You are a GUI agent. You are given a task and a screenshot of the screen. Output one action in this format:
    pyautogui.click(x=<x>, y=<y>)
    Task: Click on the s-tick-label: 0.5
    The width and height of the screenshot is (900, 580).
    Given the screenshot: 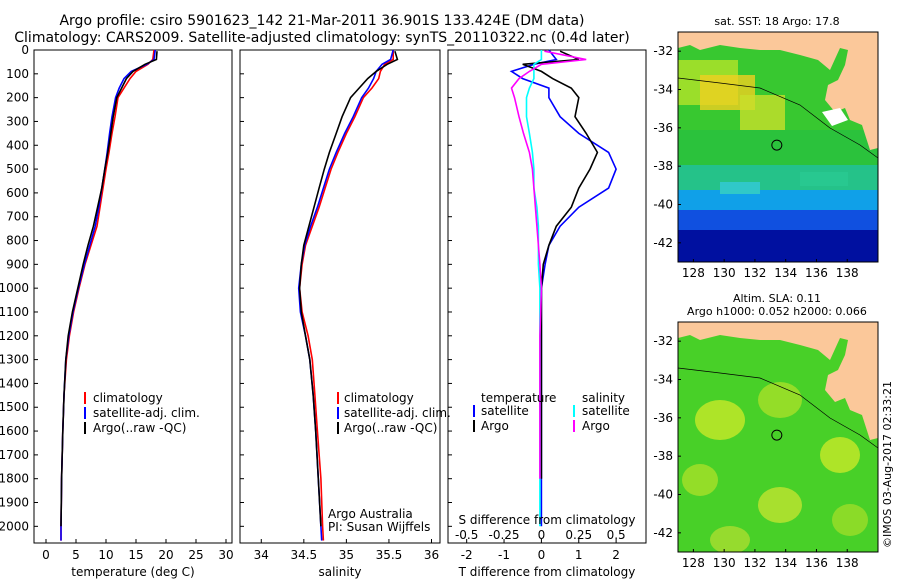 What is the action you would take?
    pyautogui.click(x=616, y=535)
    